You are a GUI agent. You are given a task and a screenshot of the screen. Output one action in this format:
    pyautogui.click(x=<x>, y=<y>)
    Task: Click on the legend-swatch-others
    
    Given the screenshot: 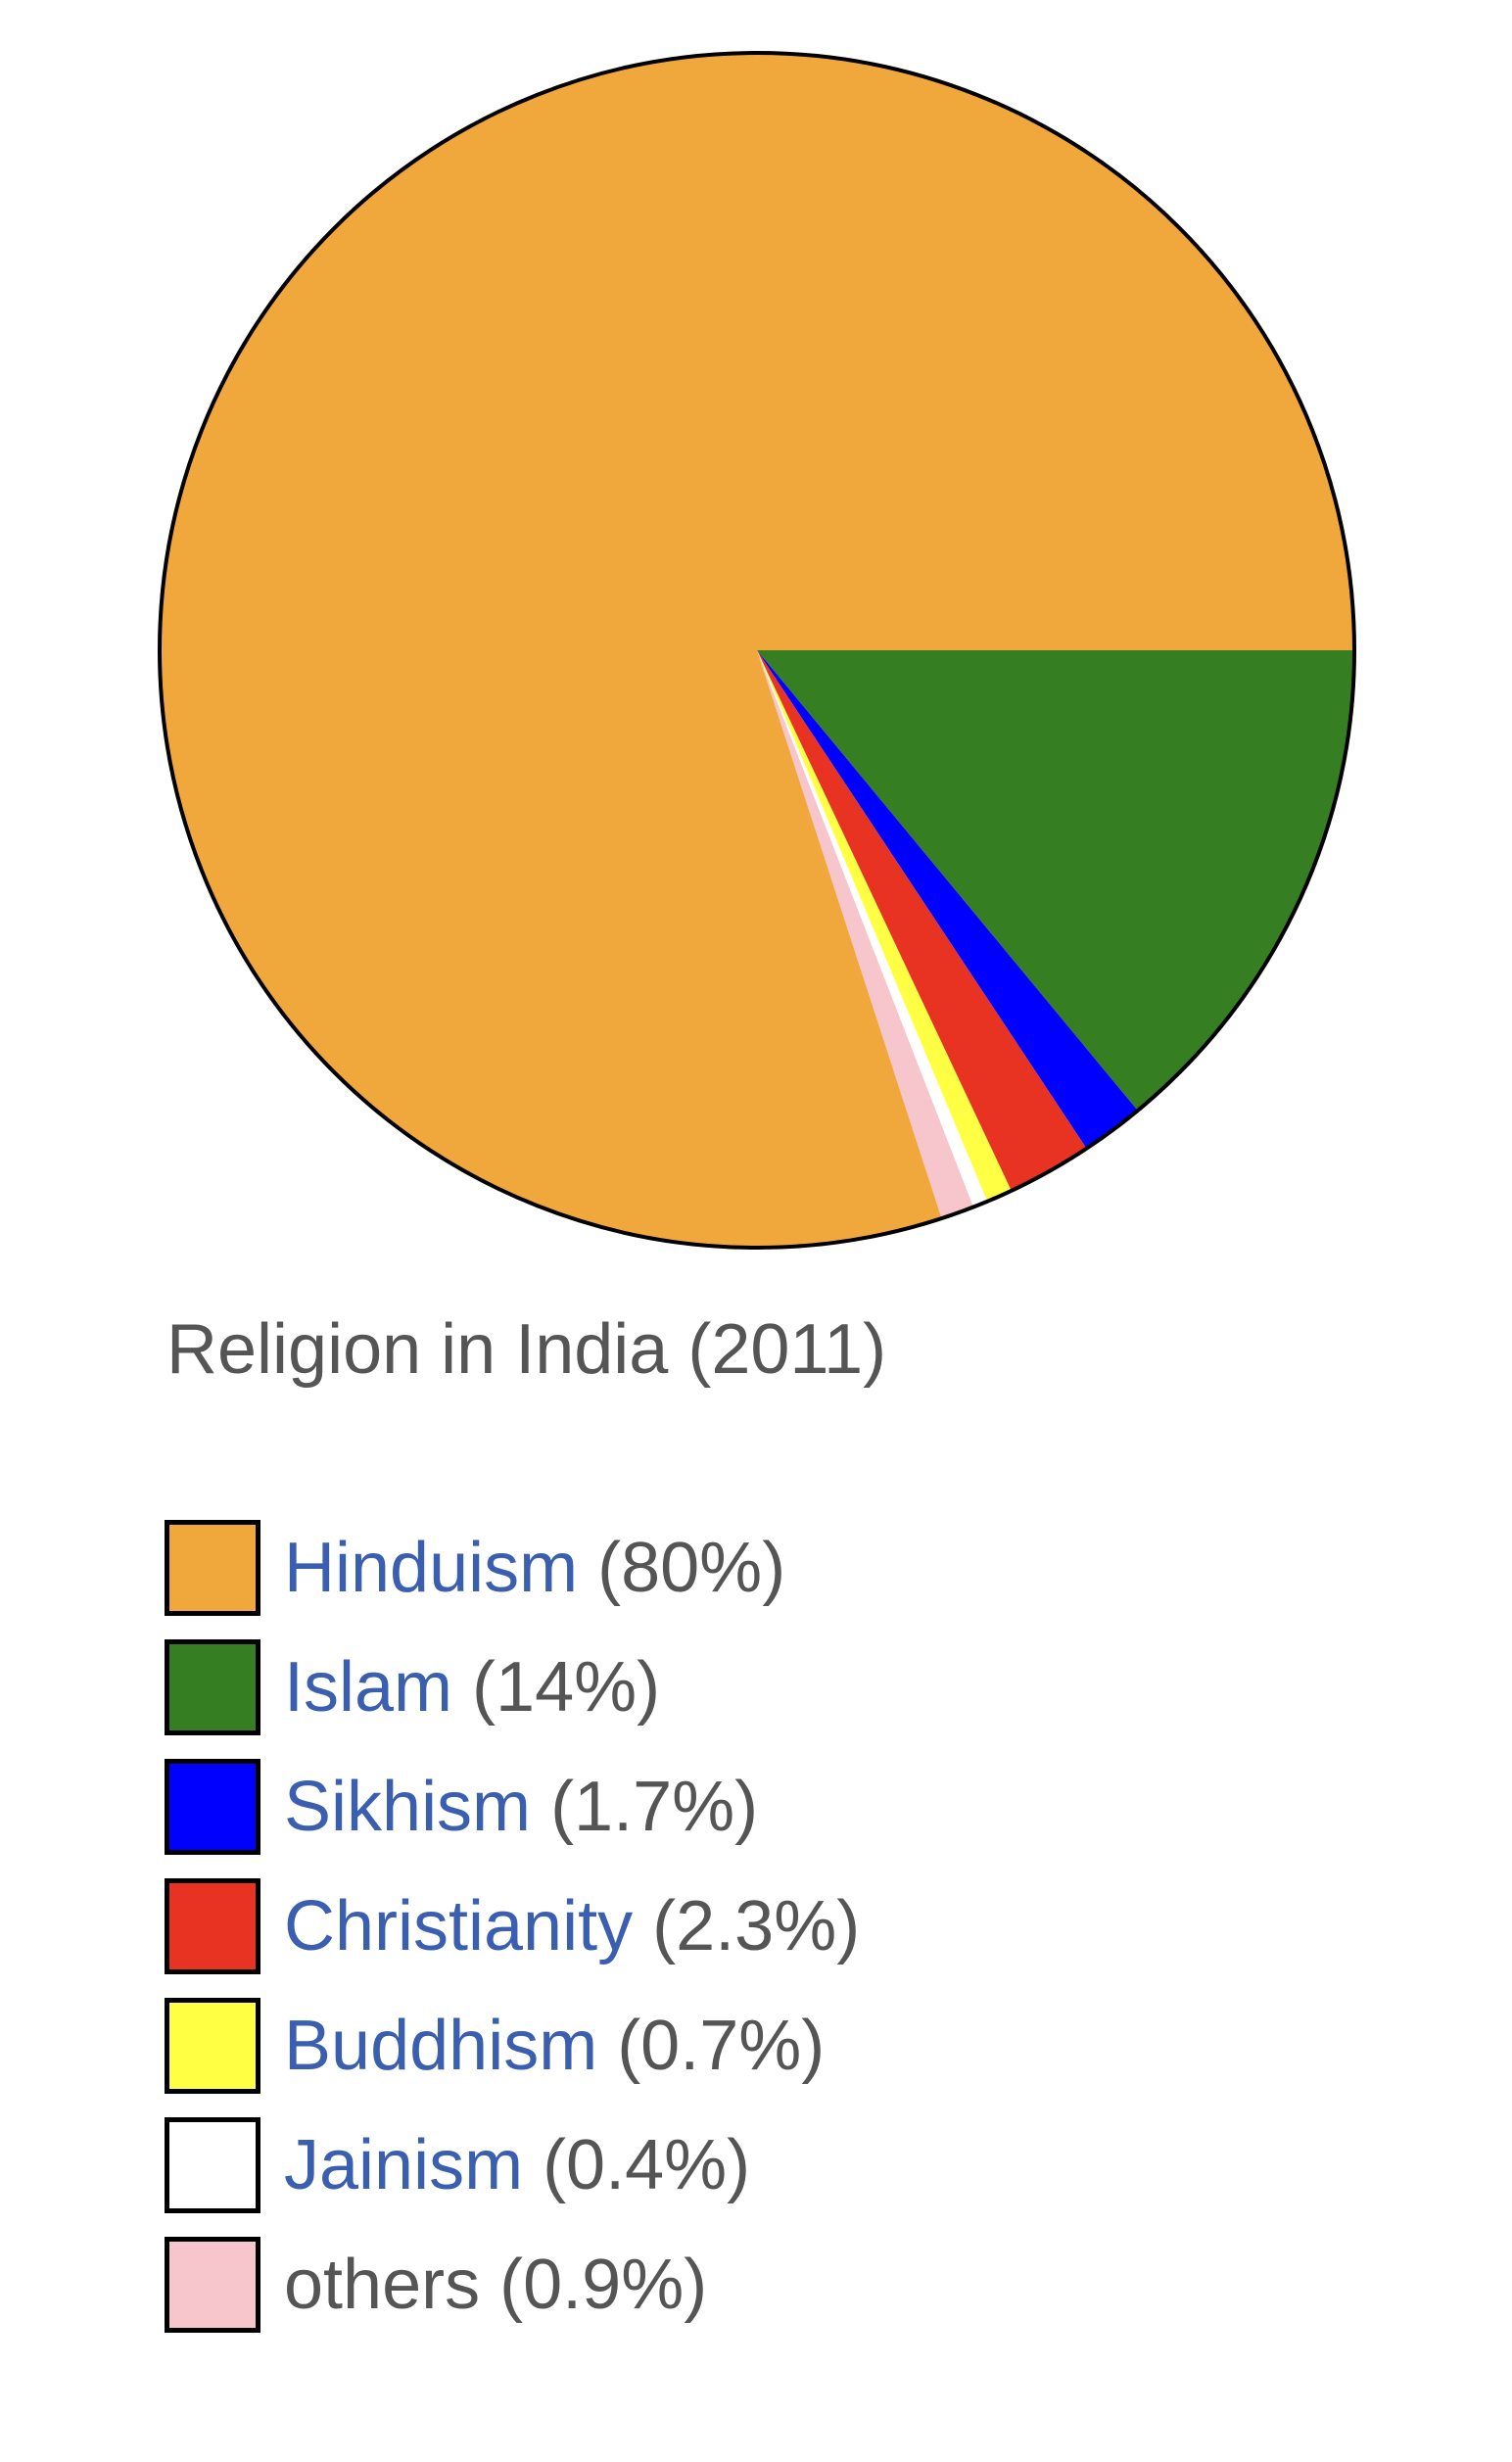 What is the action you would take?
    pyautogui.click(x=213, y=2285)
    